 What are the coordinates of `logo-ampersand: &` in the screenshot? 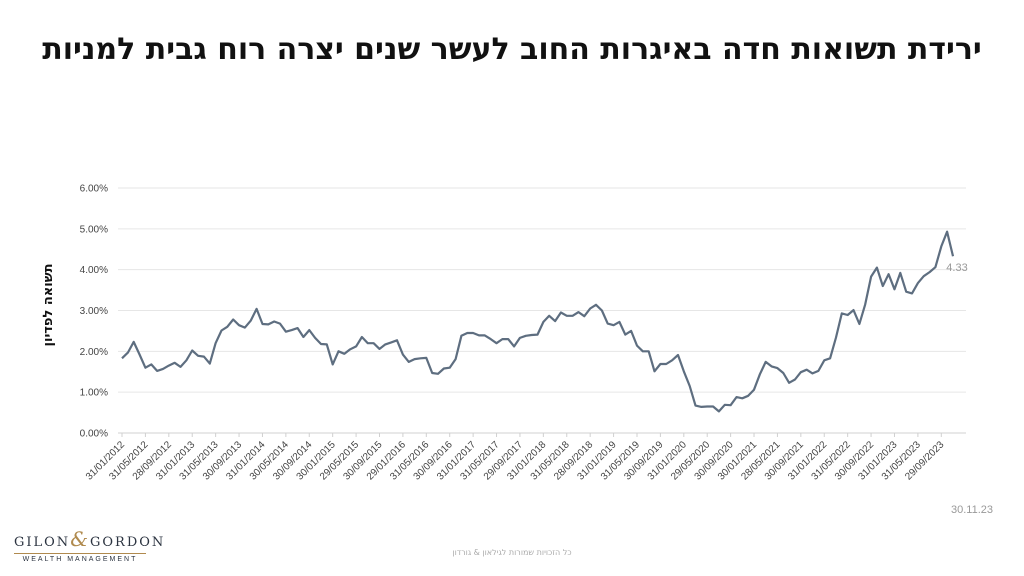 It's located at (80, 539).